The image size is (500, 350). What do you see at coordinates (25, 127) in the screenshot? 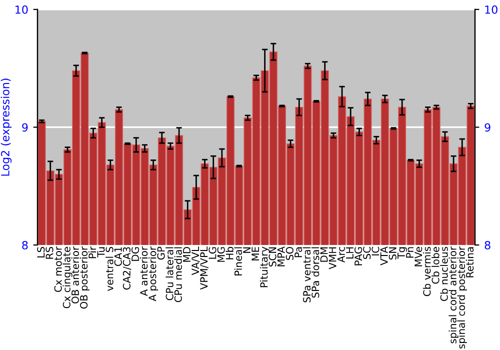
I see `y-tick-label: 9` at bounding box center [25, 127].